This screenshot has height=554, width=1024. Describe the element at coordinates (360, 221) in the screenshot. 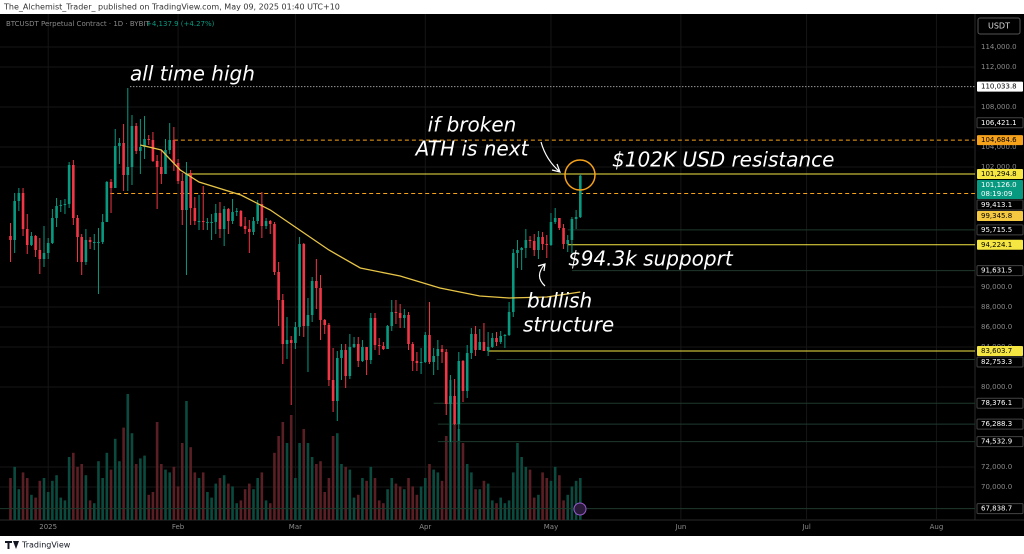

I see `moving-average` at that location.